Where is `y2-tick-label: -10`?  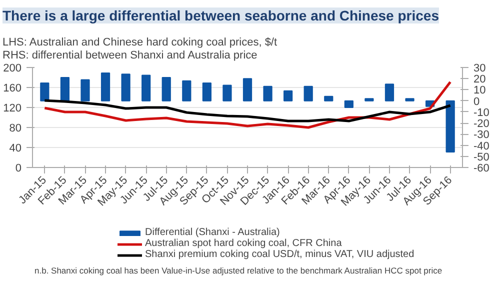
y2-tick-label: -10 is located at coordinates (482, 112).